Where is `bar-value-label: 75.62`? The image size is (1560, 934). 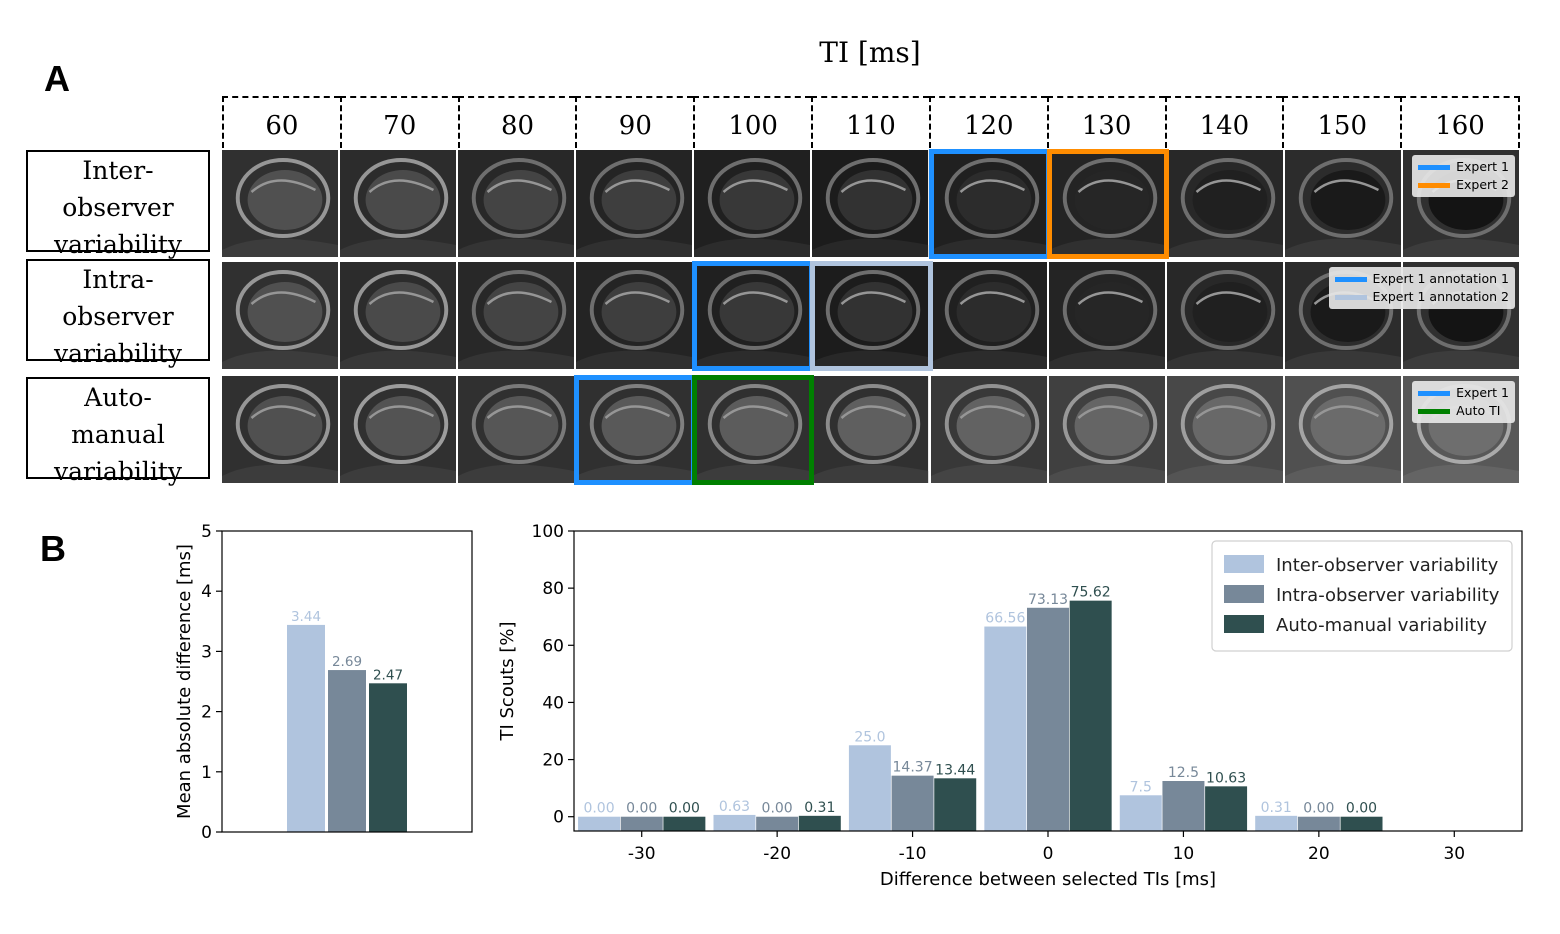
bar-value-label: 75.62 is located at coordinates (1091, 593).